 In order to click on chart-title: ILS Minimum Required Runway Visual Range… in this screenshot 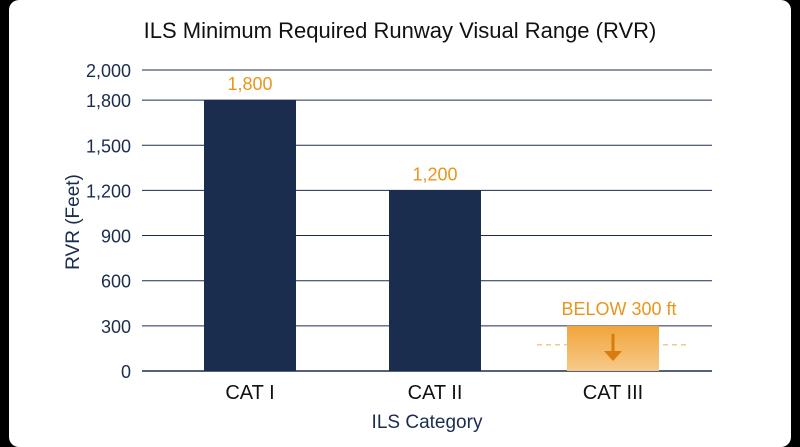, I will do `click(400, 30)`.